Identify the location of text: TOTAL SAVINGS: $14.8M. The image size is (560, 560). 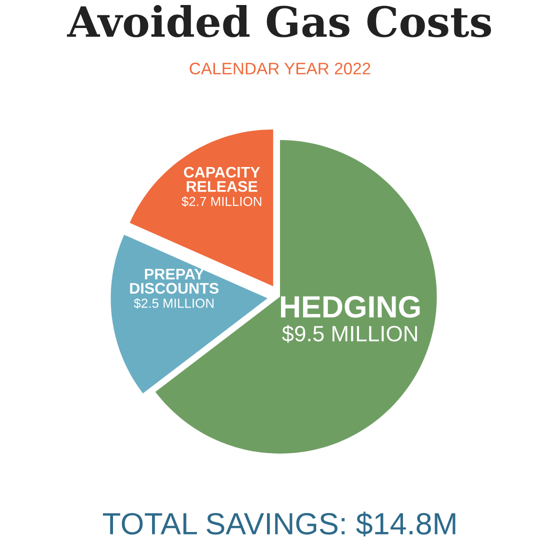
(279, 524).